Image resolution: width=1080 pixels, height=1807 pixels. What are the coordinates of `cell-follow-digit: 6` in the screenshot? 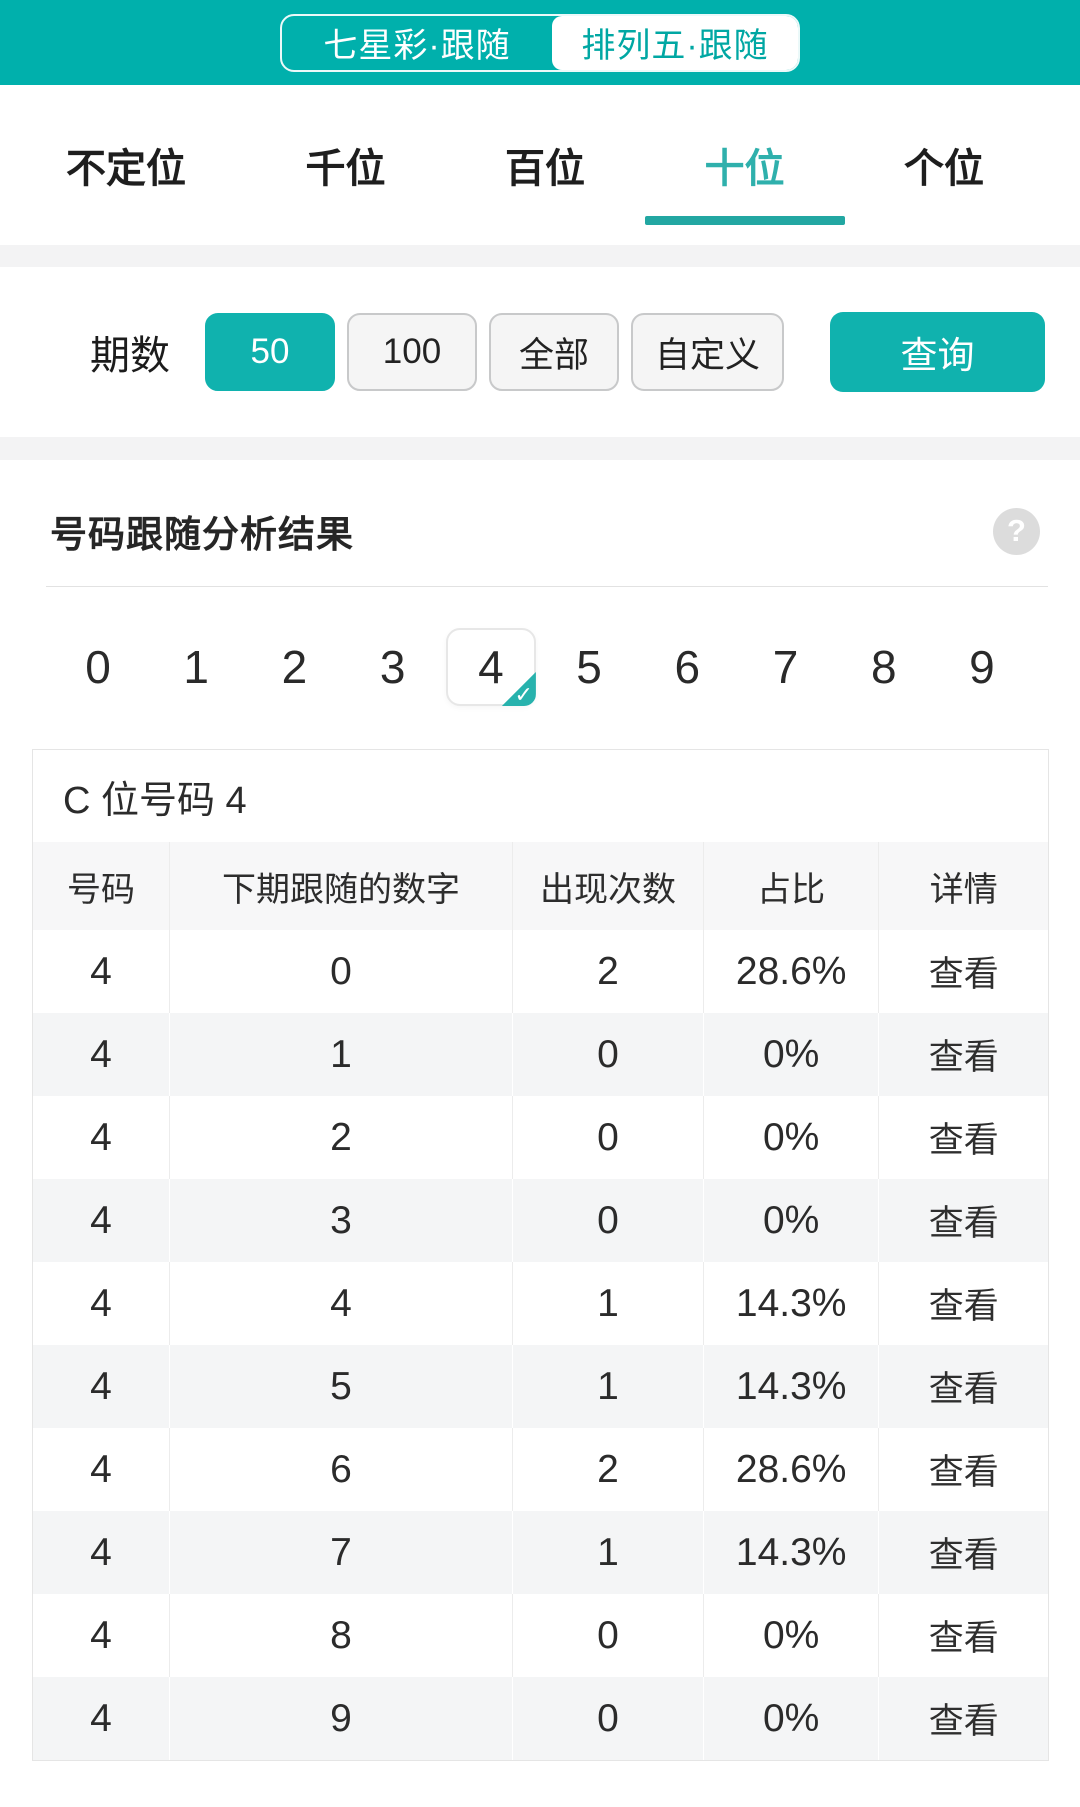 It's located at (340, 1469).